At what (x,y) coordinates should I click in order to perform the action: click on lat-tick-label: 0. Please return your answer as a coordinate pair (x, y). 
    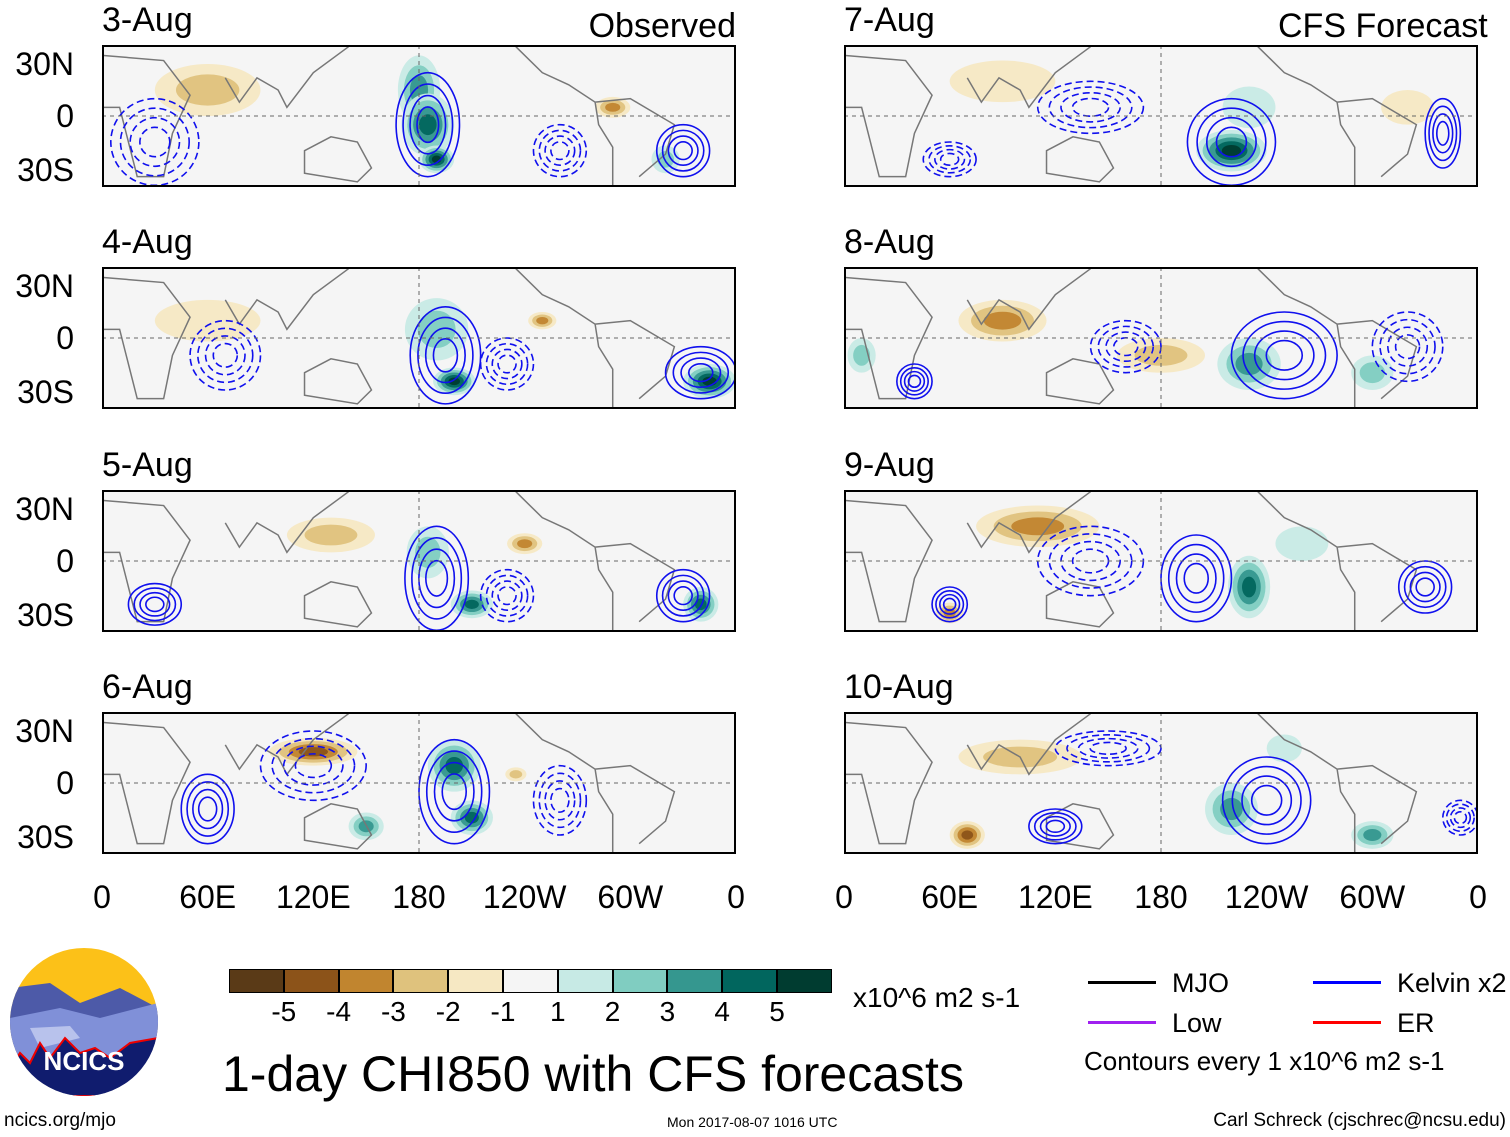
    Looking at the image, I should click on (65, 338).